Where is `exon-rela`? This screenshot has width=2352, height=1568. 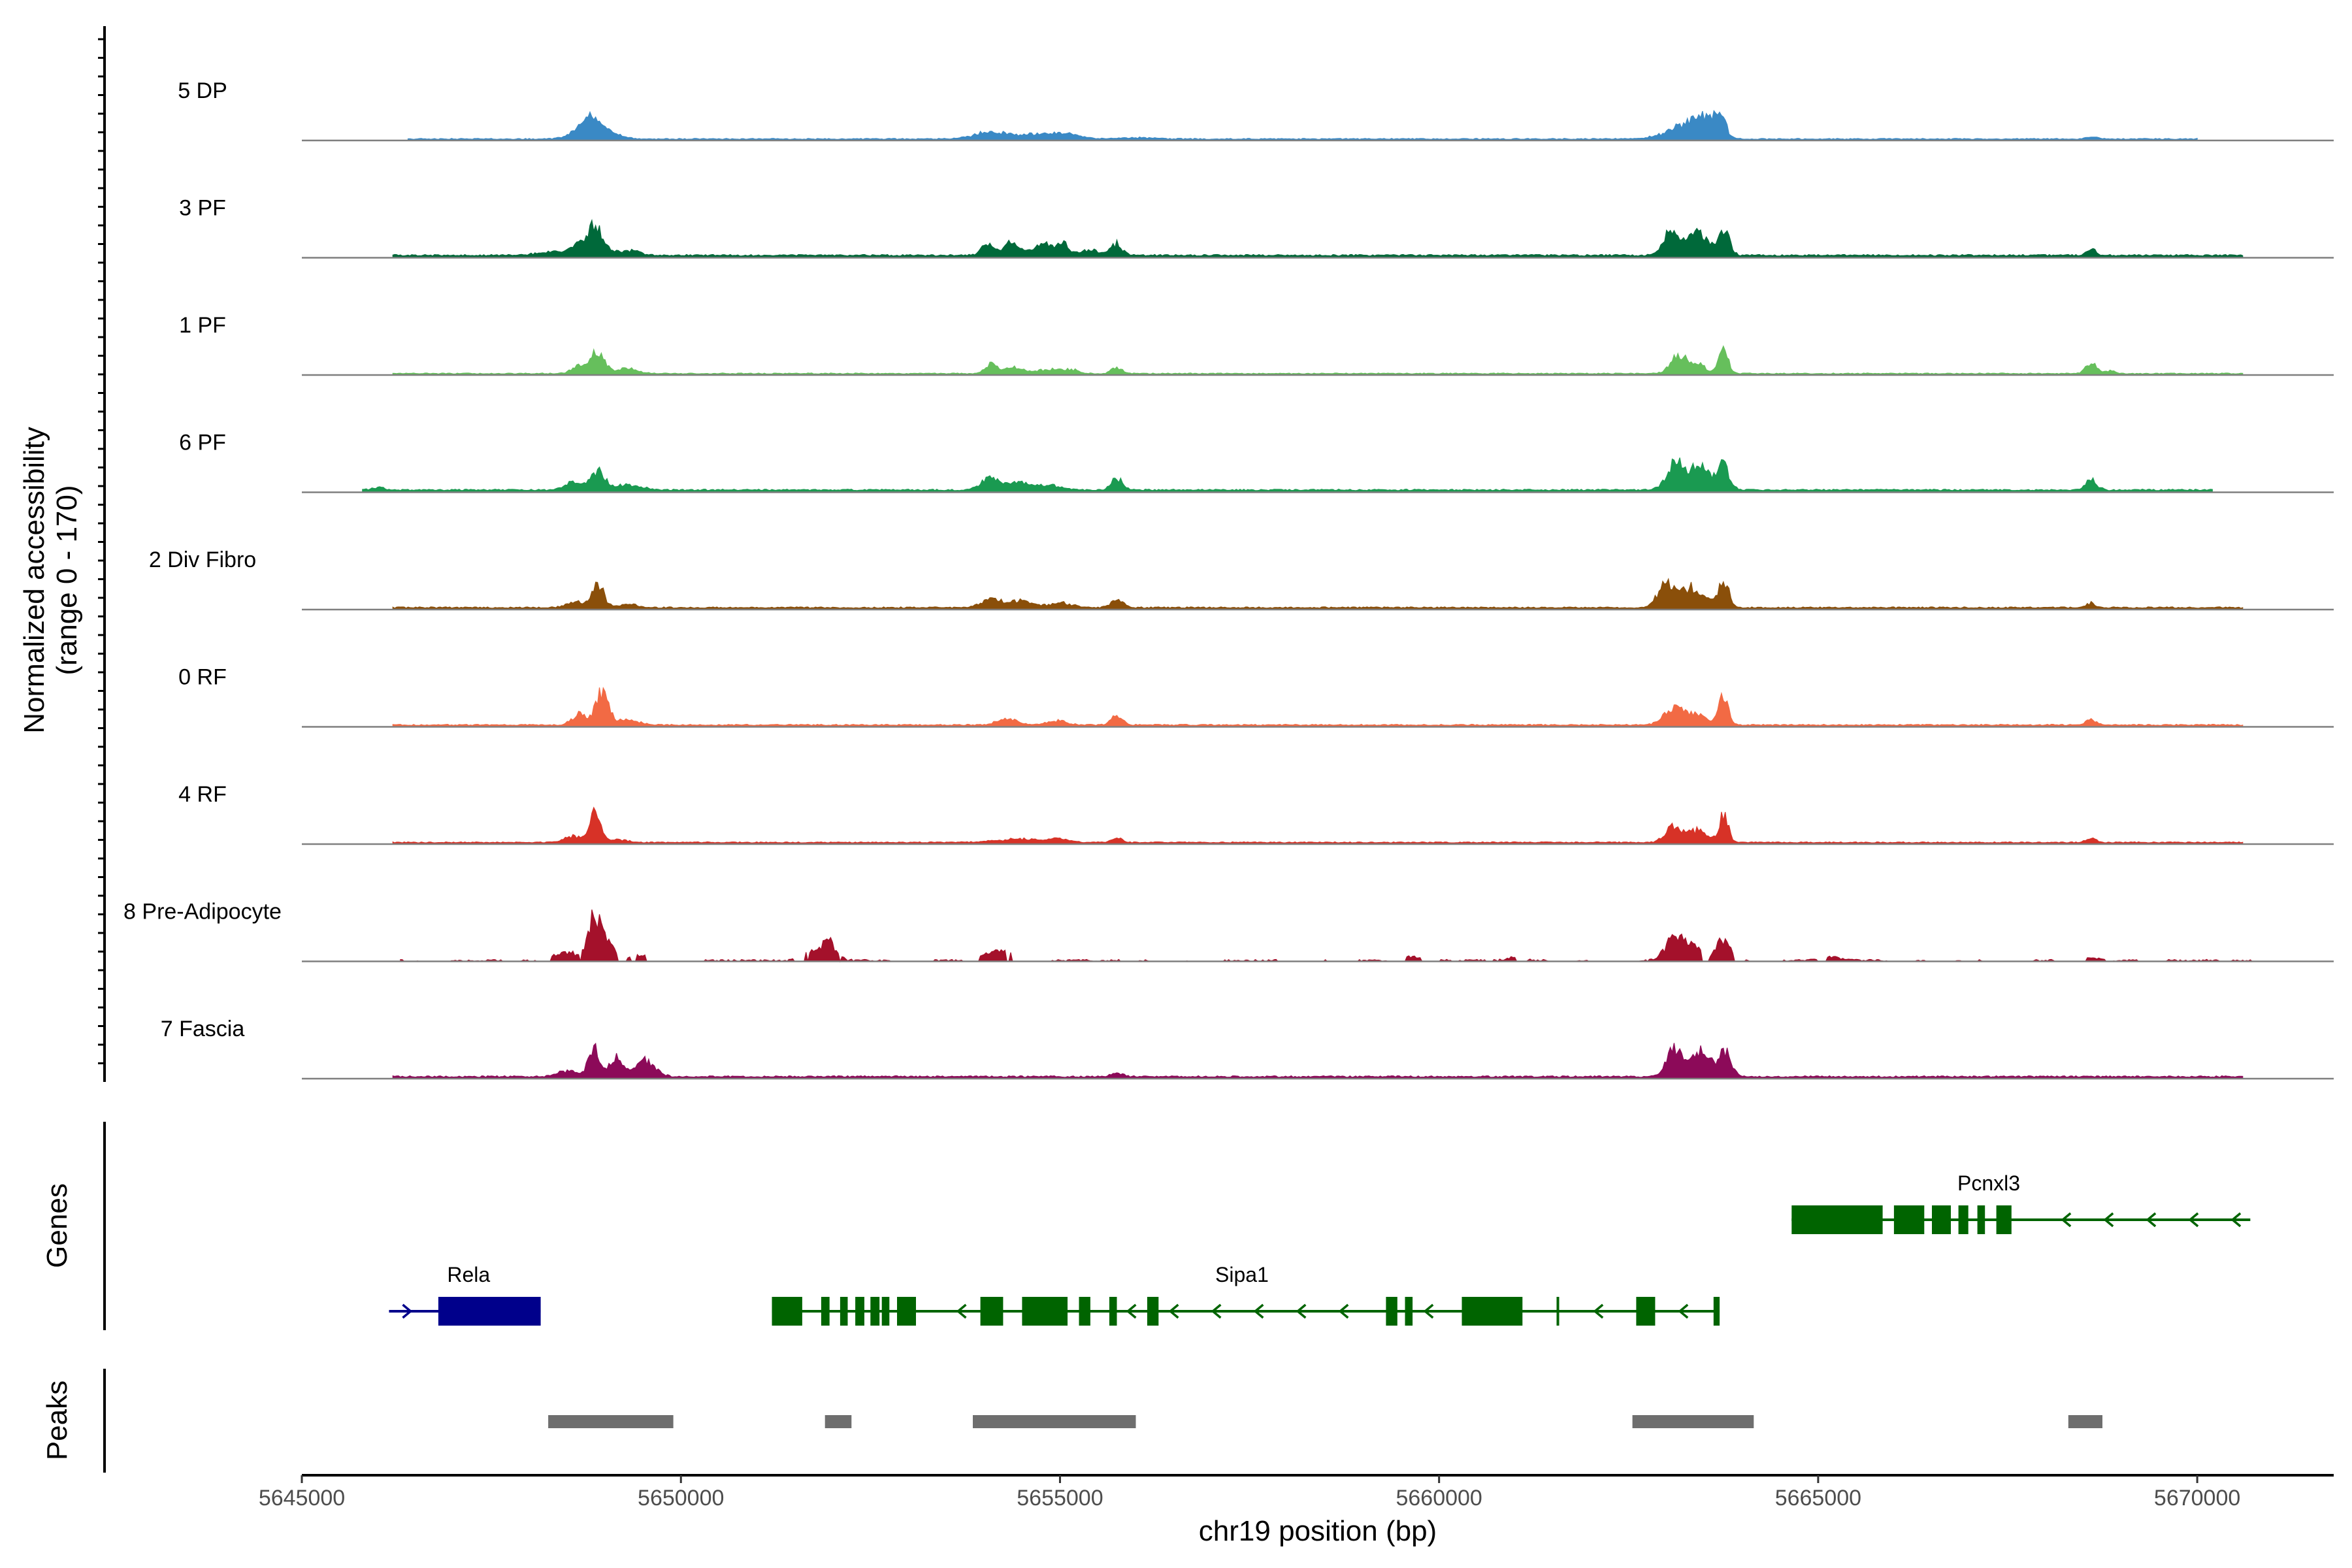 exon-rela is located at coordinates (489, 1311).